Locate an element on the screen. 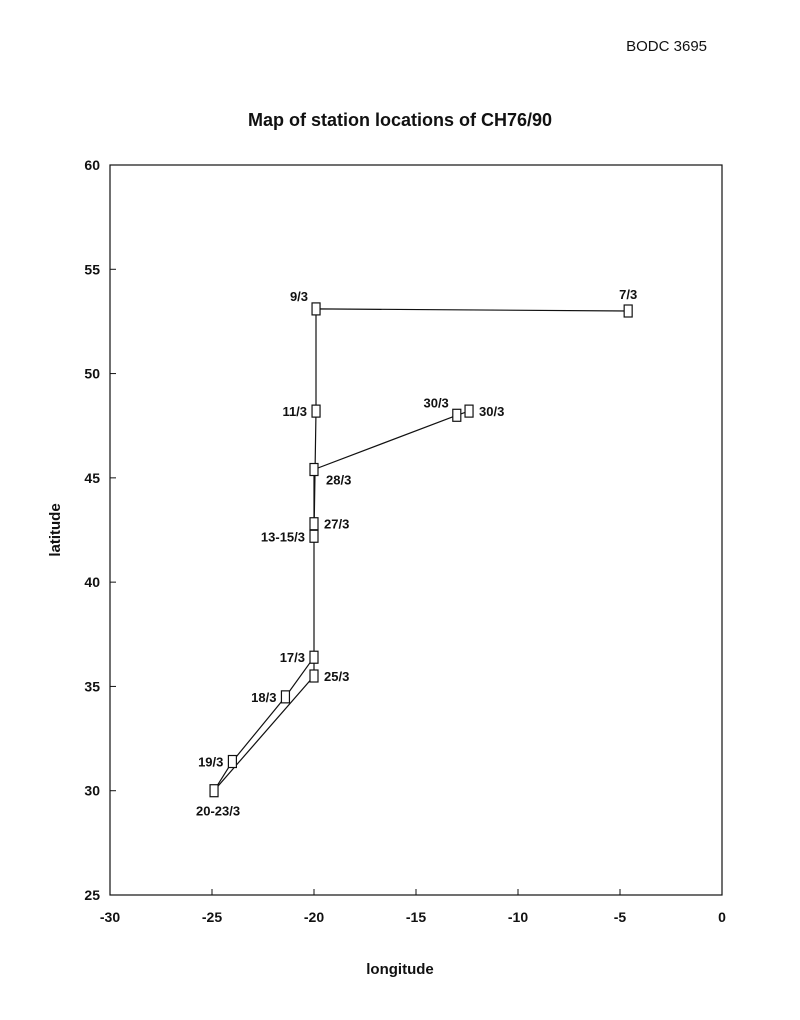 Image resolution: width=800 pixels, height=1020 pixels. x-tick-label: -20 is located at coordinates (314, 917).